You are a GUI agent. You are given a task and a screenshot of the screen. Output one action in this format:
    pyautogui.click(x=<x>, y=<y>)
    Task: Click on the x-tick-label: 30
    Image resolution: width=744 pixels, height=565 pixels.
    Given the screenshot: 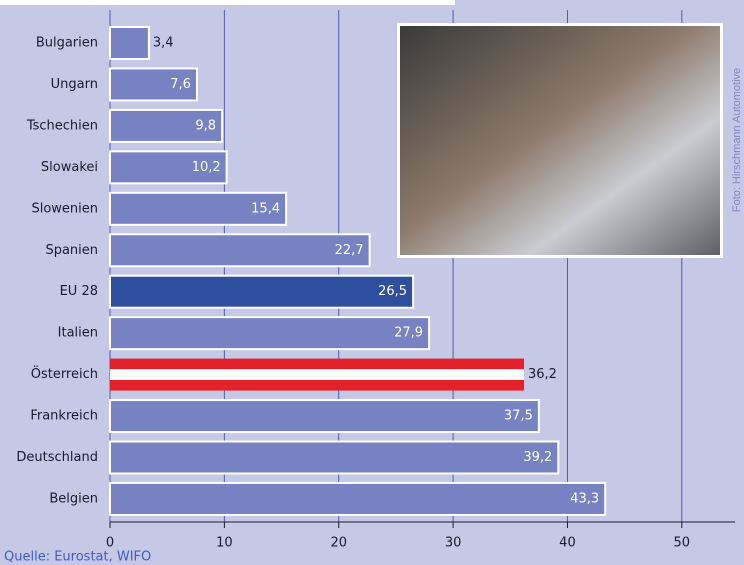 What is the action you would take?
    pyautogui.click(x=453, y=543)
    